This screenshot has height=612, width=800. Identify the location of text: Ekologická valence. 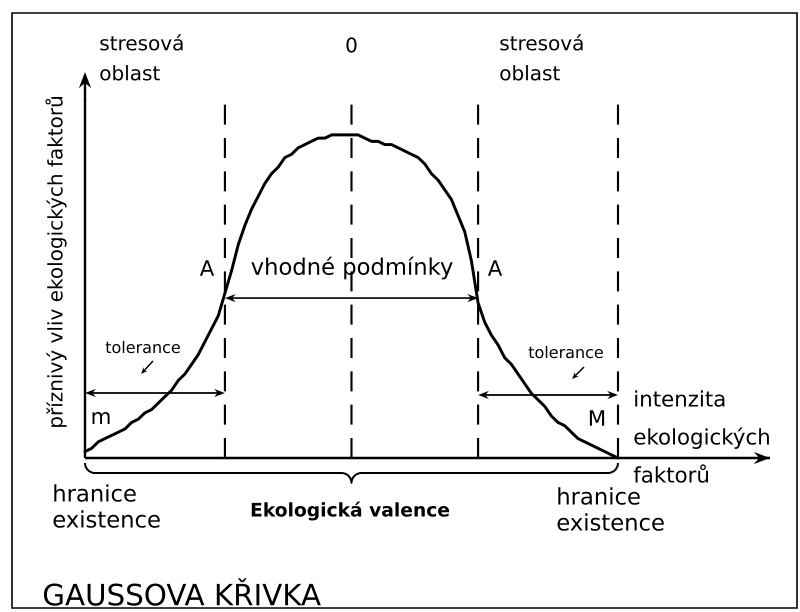
(351, 511).